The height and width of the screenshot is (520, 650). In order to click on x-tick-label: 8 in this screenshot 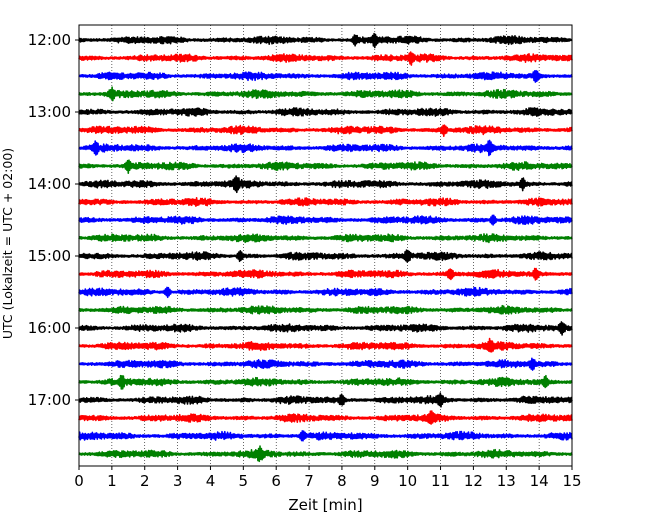, I will do `click(342, 481)`.